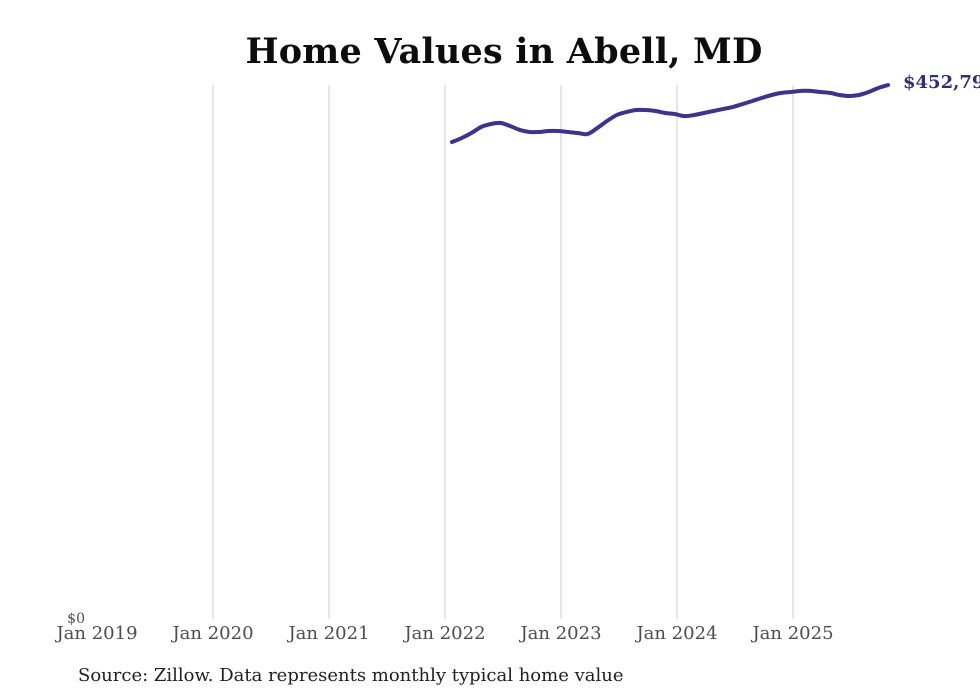  Describe the element at coordinates (677, 633) in the screenshot. I see `x-tick-label: Jan 2024` at that location.